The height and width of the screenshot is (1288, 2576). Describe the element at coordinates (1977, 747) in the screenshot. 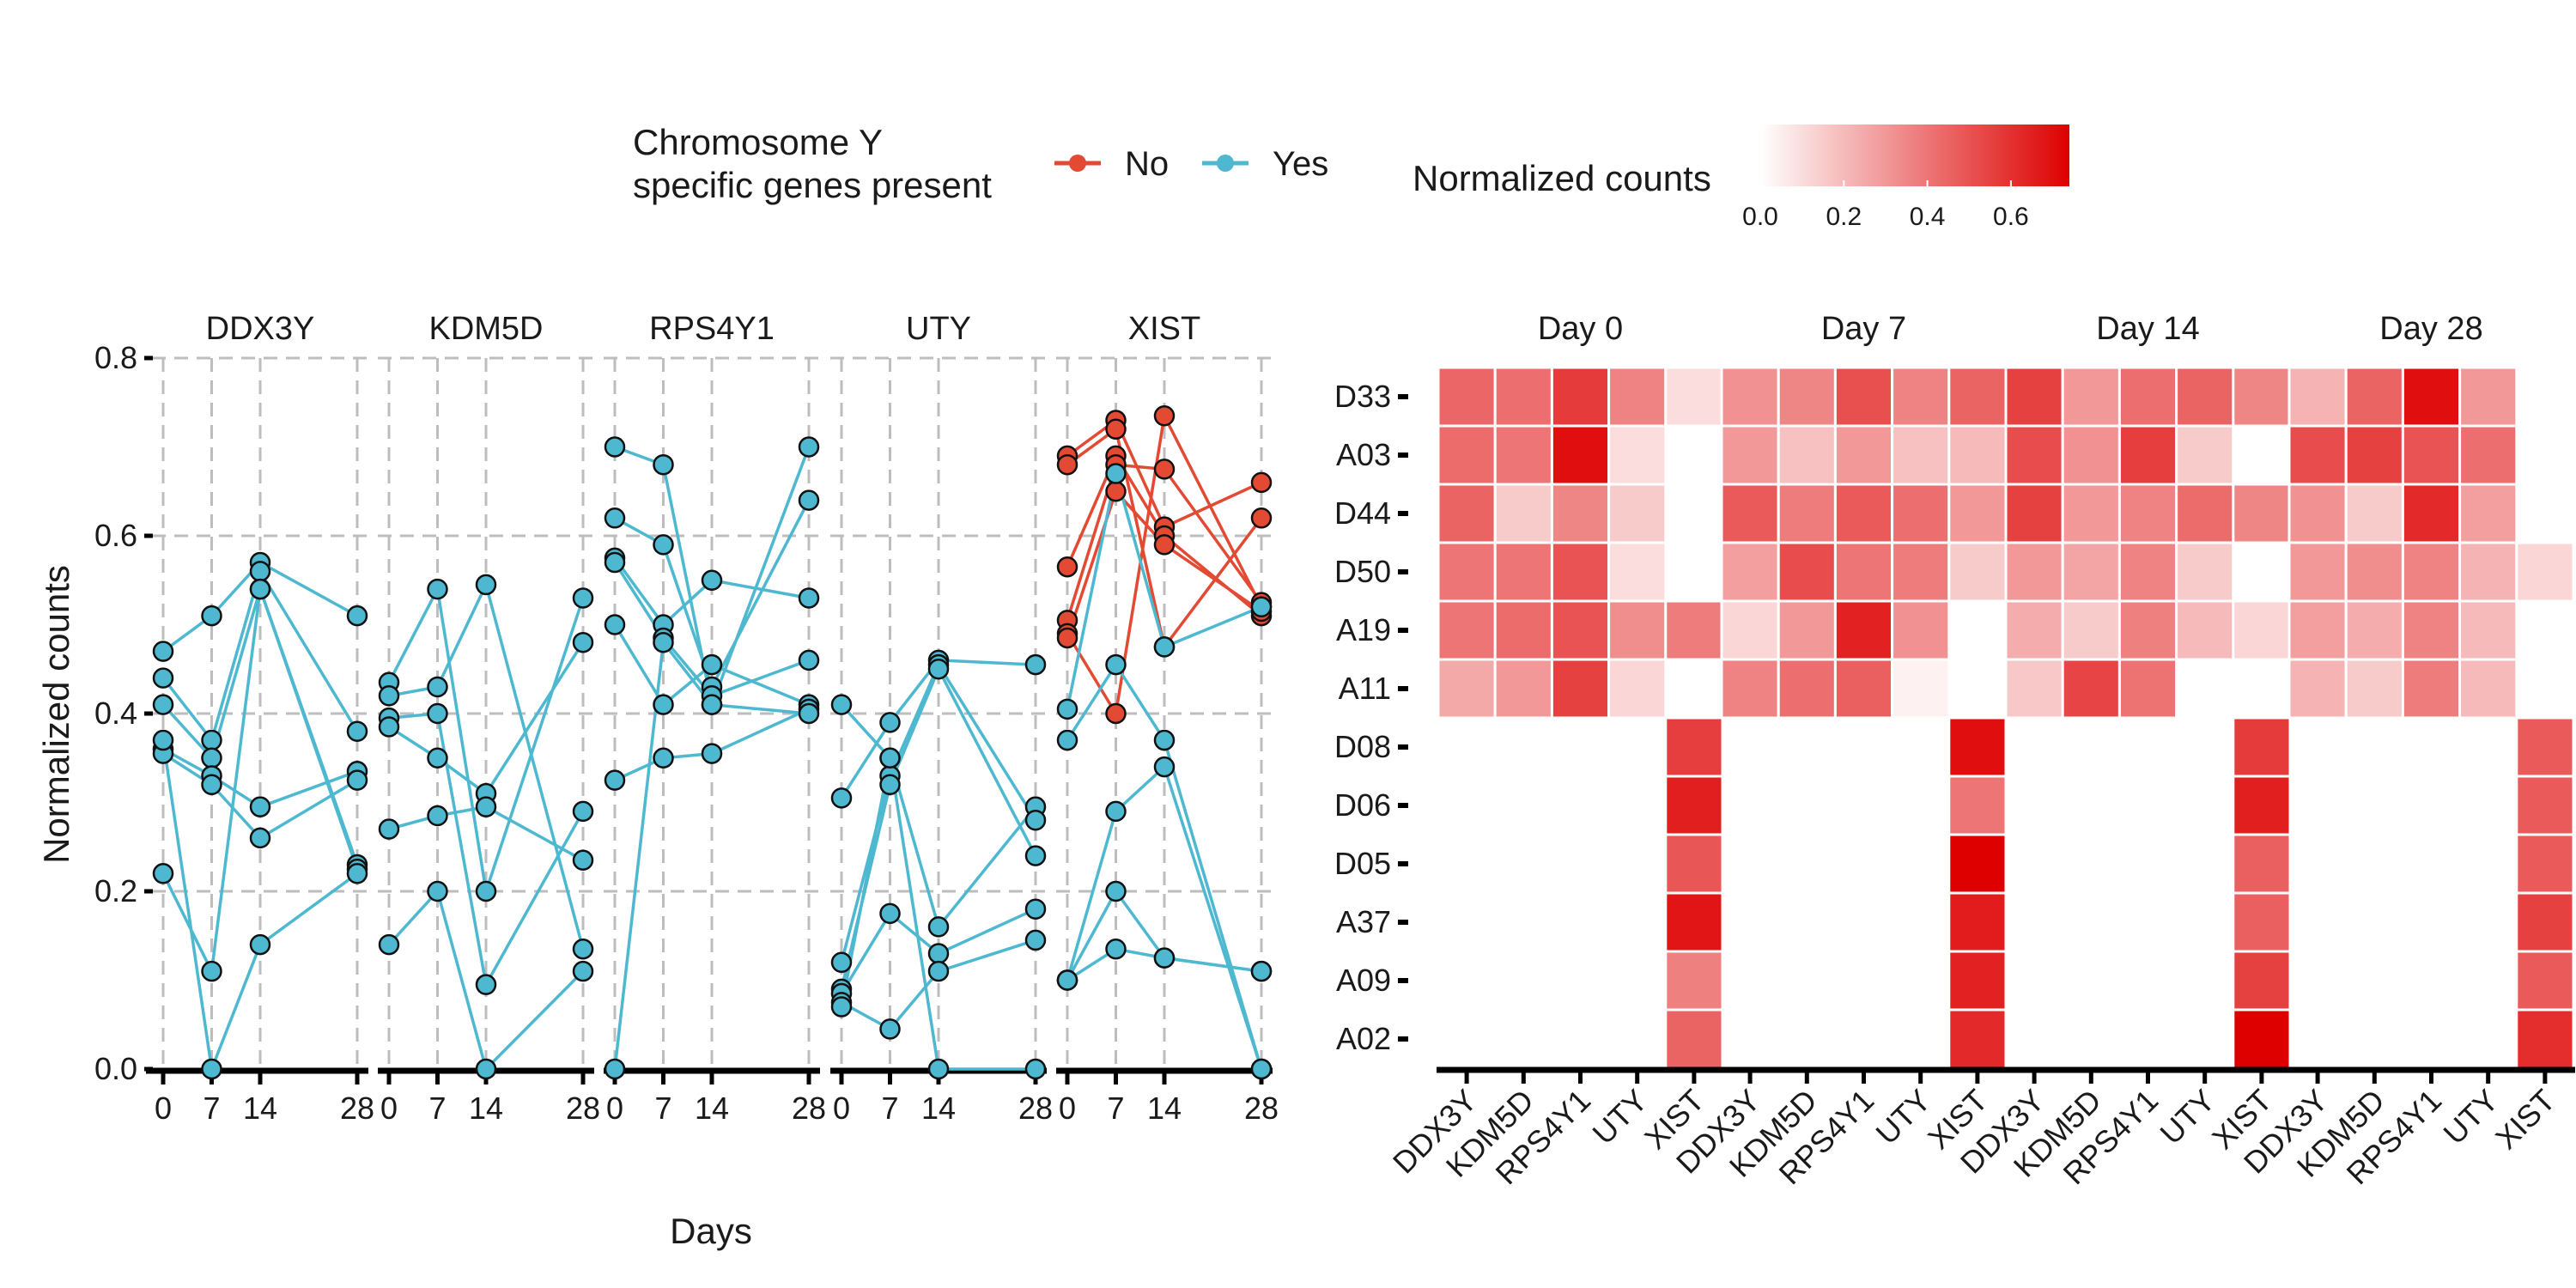

I see `heatmap-cell-d08-xist` at that location.